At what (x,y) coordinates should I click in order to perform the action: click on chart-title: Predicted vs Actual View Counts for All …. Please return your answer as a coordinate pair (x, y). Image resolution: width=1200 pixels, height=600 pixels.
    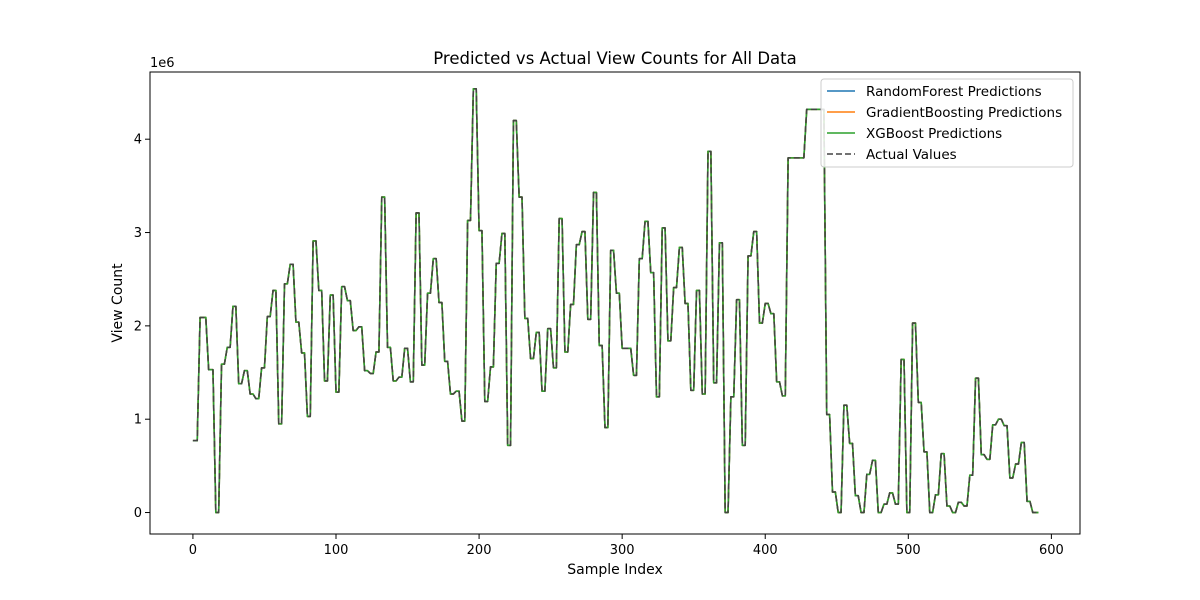
    Looking at the image, I should click on (615, 58).